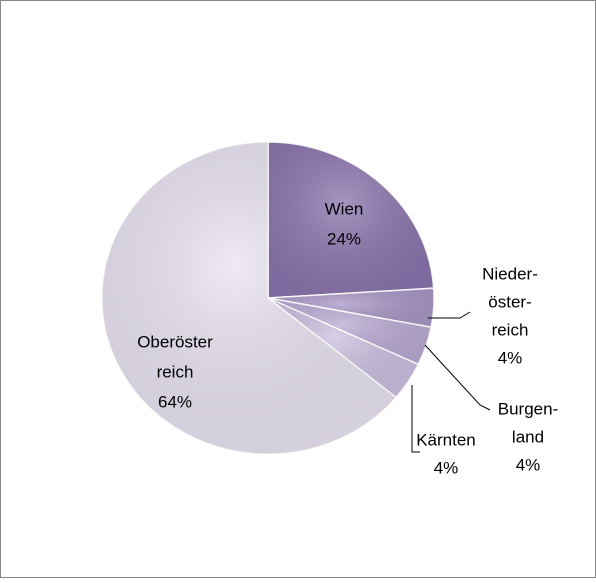 Image resolution: width=596 pixels, height=583 pixels. I want to click on category-label: Wien, so click(344, 208).